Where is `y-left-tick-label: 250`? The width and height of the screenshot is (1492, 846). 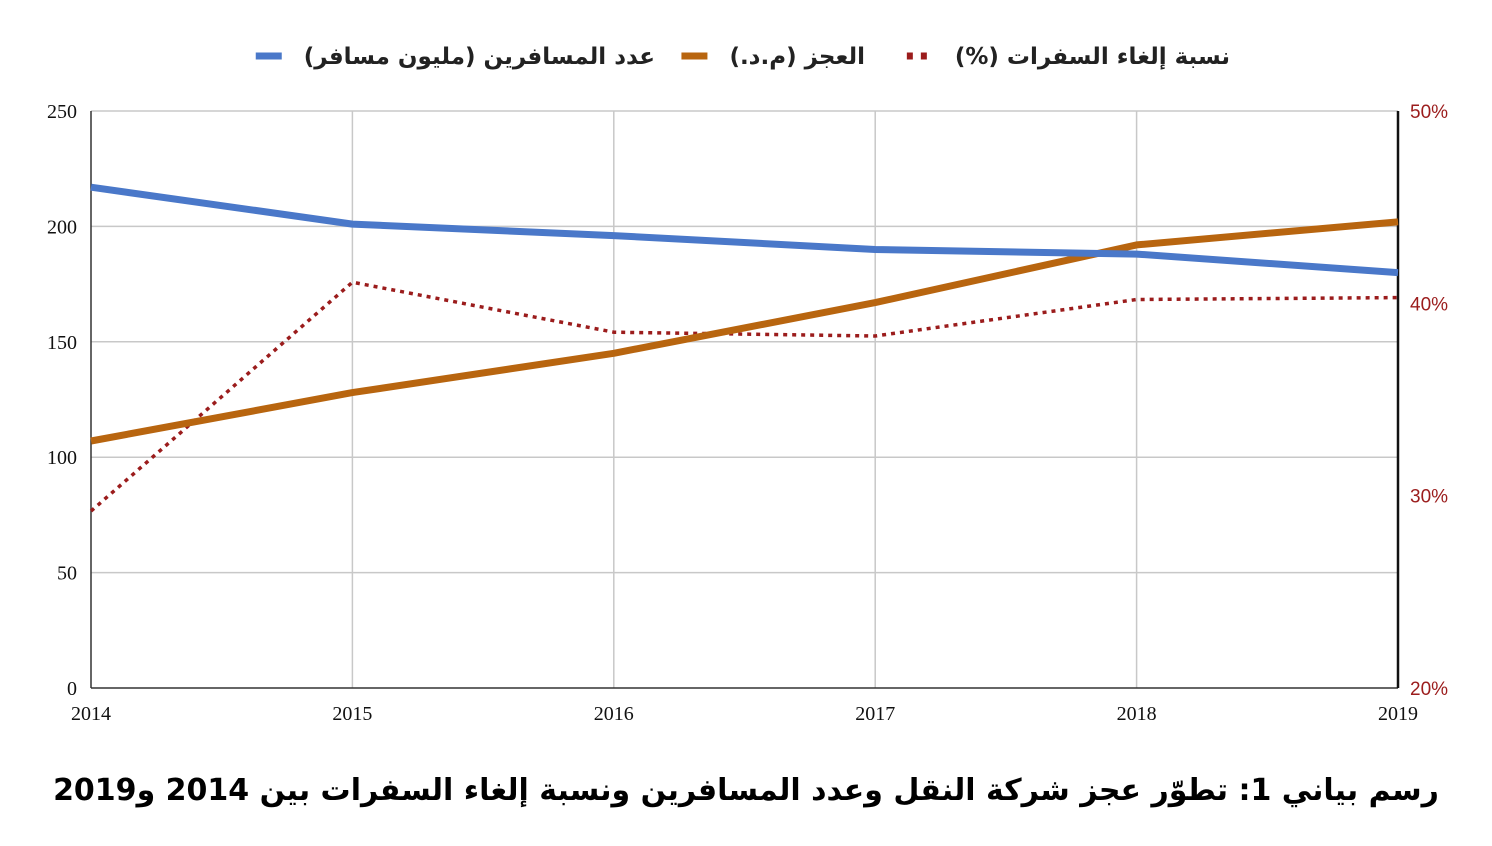
y-left-tick-label: 250 is located at coordinates (62, 112).